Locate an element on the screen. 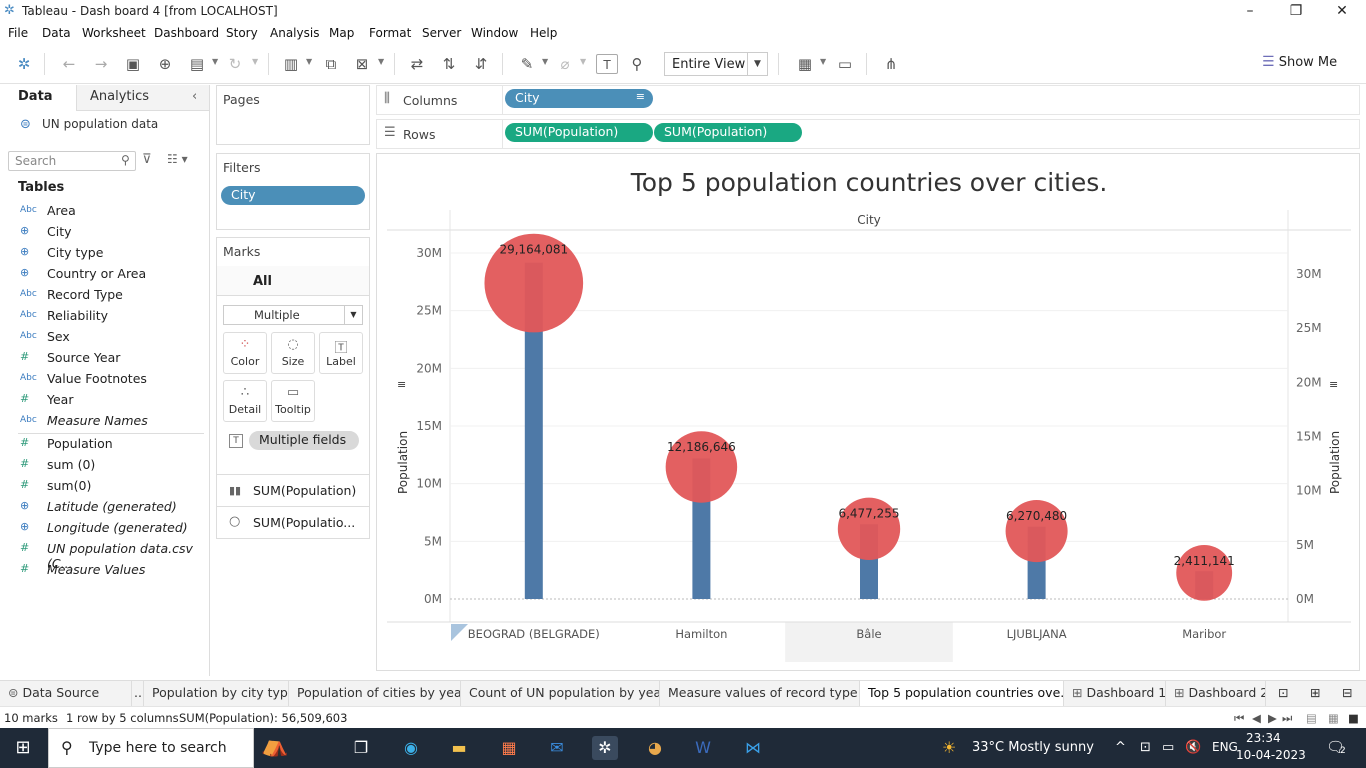 This screenshot has height=768, width=1366. marks-measure-1: SUM(Population) is located at coordinates (305, 490).